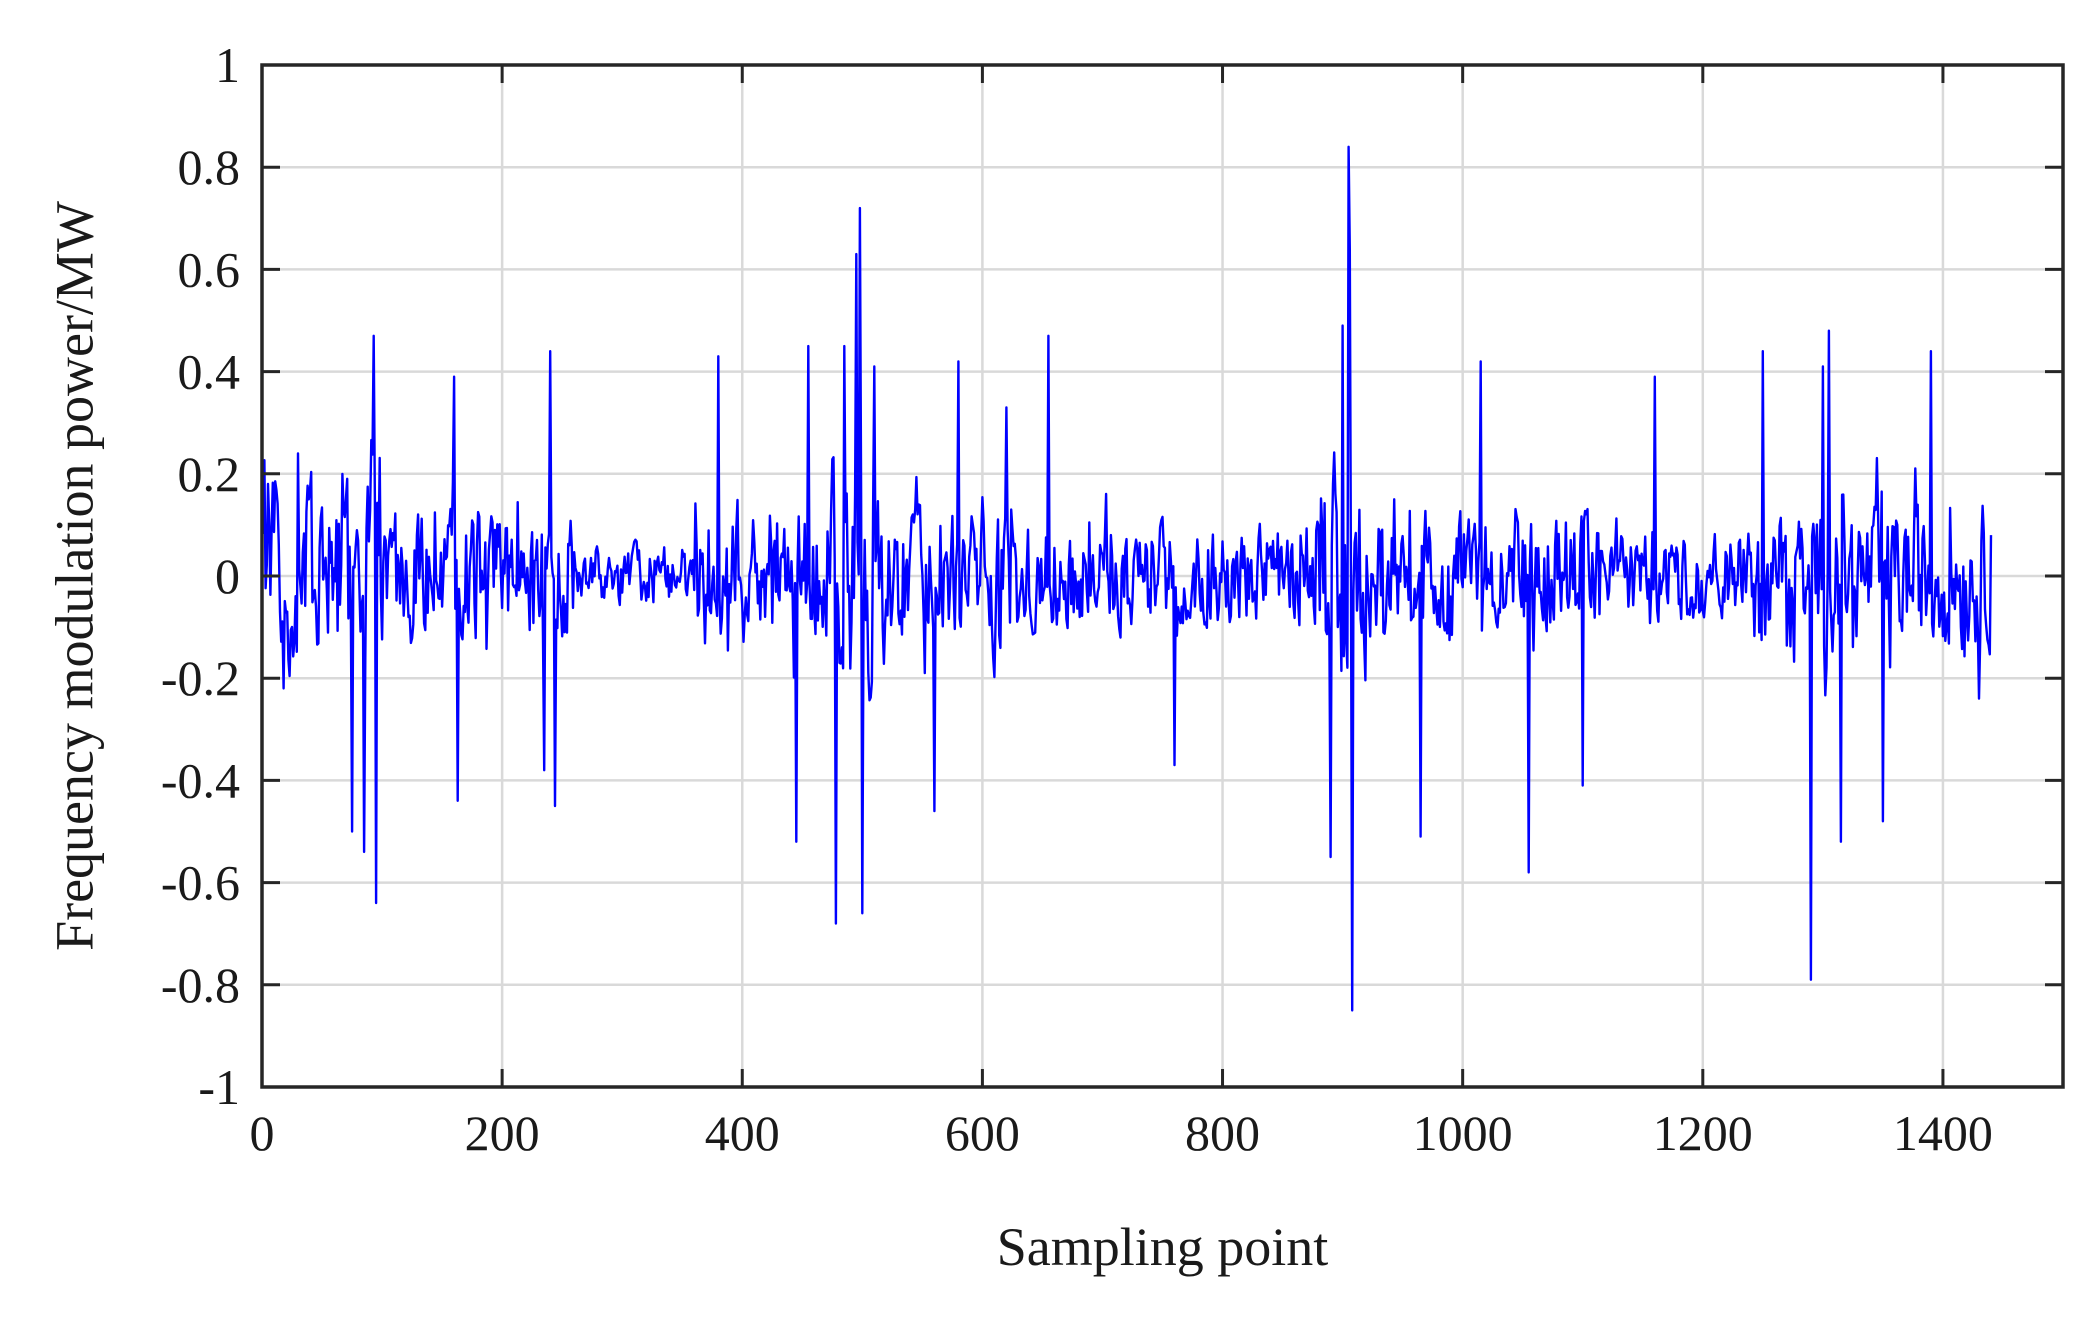  Describe the element at coordinates (209, 372) in the screenshot. I see `y-tick-label: 0.4` at that location.